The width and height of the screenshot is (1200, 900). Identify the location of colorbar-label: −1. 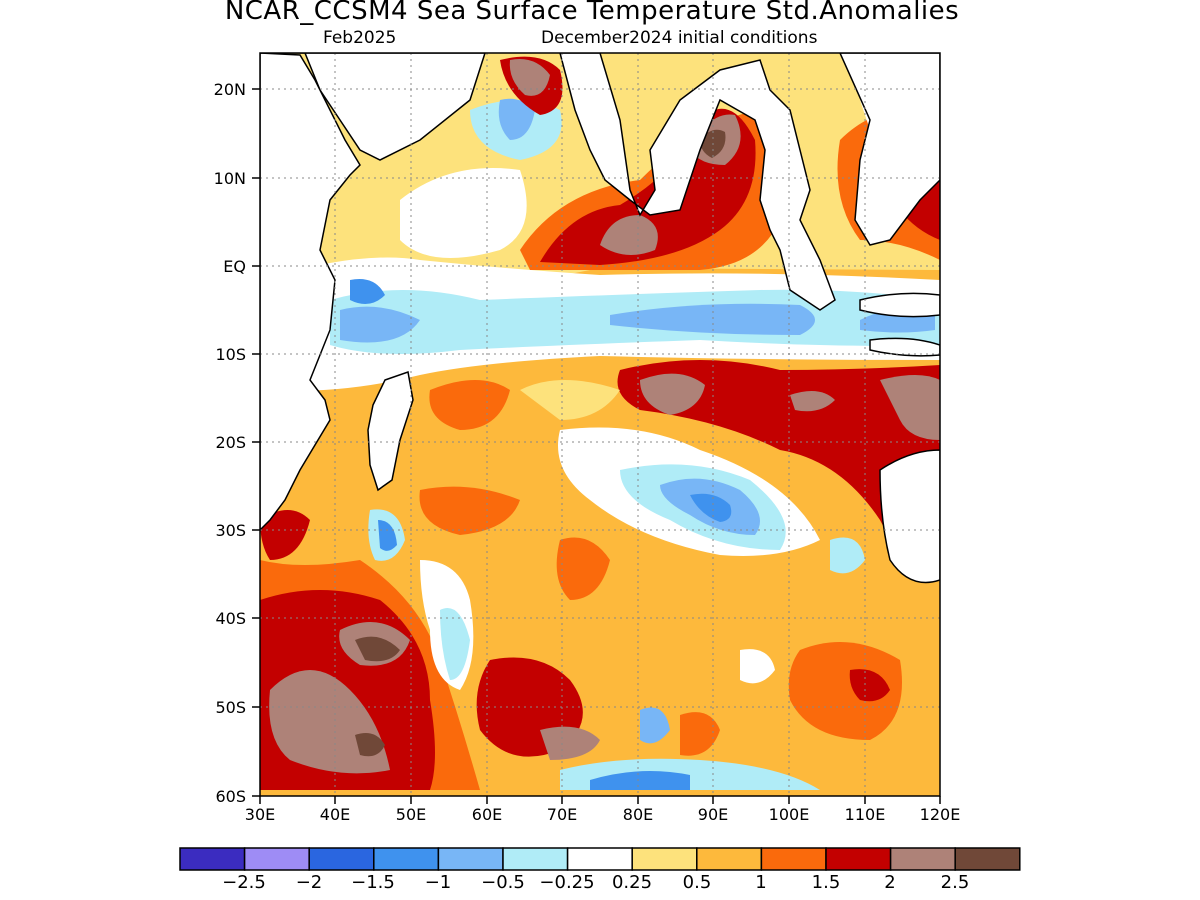
(438, 882).